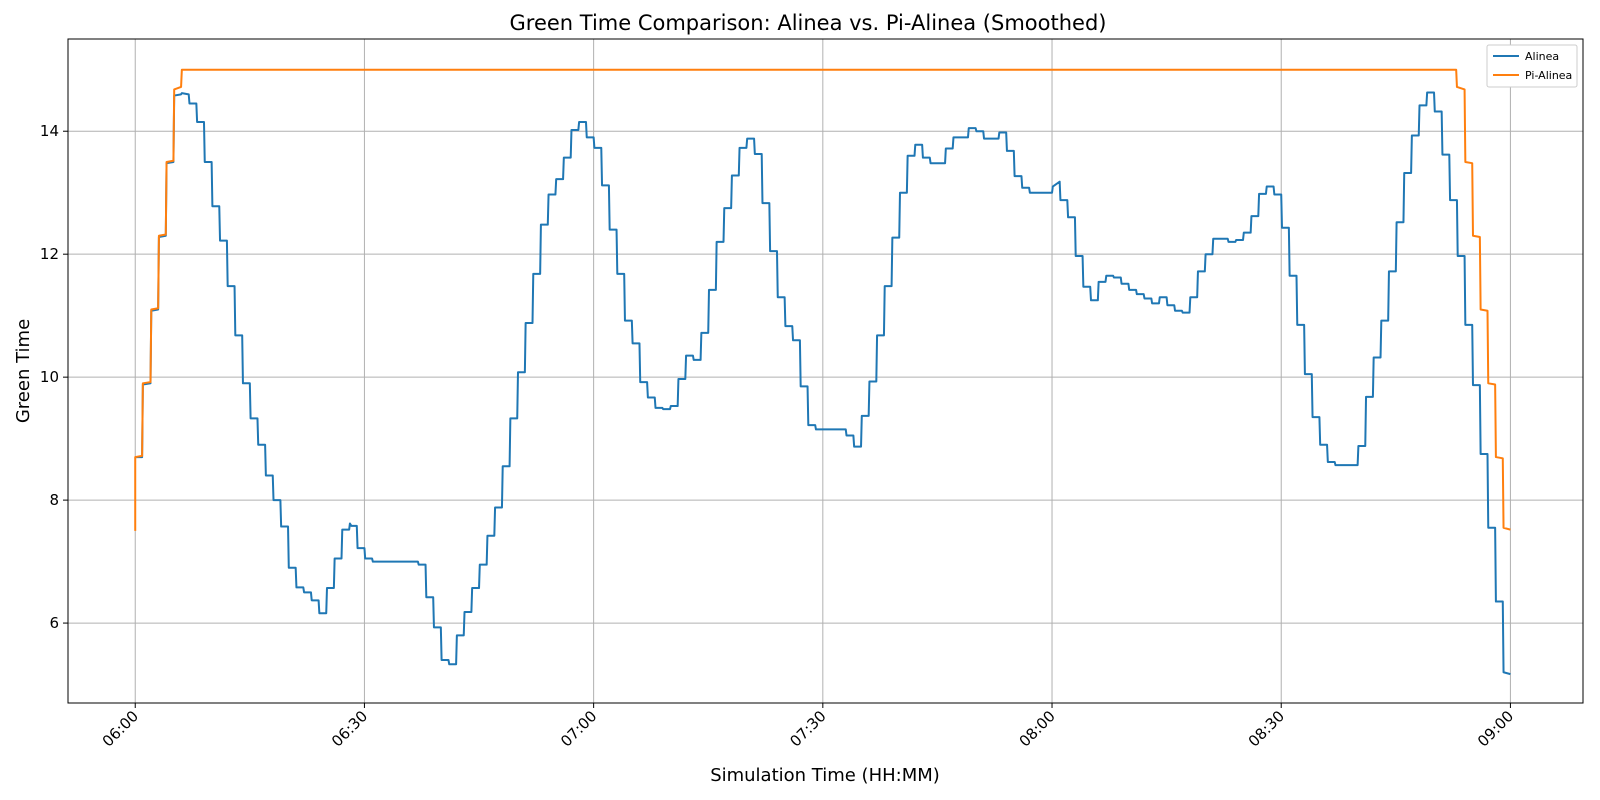 The width and height of the screenshot is (1600, 800). I want to click on x-axis-label: Simulation Time (HH:MM), so click(825, 775).